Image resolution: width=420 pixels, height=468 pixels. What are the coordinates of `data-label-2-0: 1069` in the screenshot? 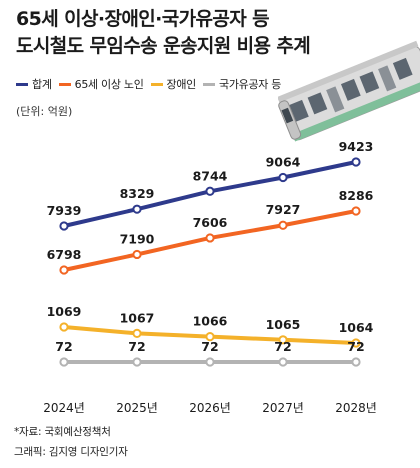 It's located at (64, 311).